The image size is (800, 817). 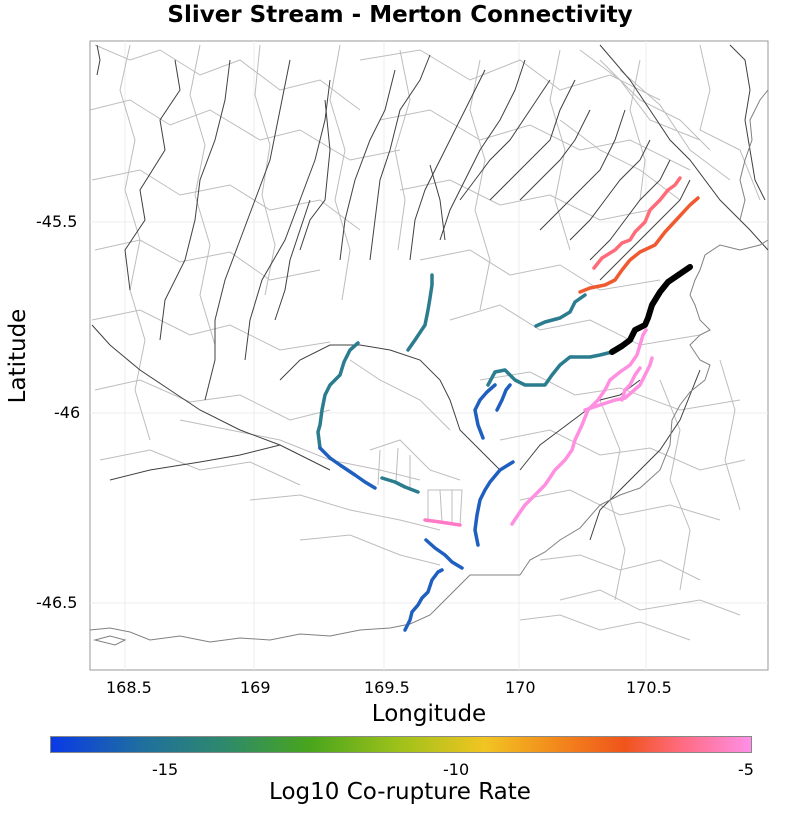 What do you see at coordinates (400, 15) in the screenshot?
I see `map-title: Sliver Stream - Merton Connectivity` at bounding box center [400, 15].